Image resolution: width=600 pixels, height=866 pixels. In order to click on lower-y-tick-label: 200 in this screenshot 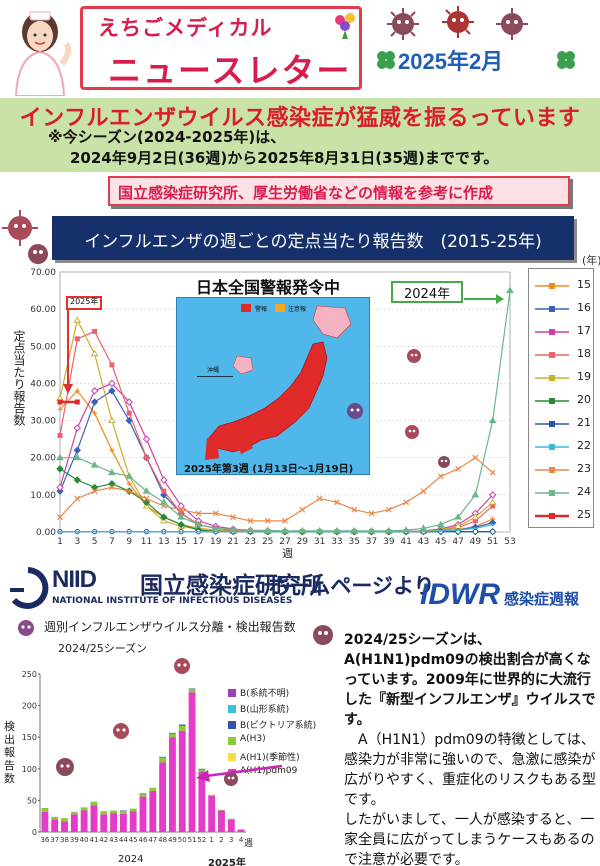, I will do `click(29, 706)`.